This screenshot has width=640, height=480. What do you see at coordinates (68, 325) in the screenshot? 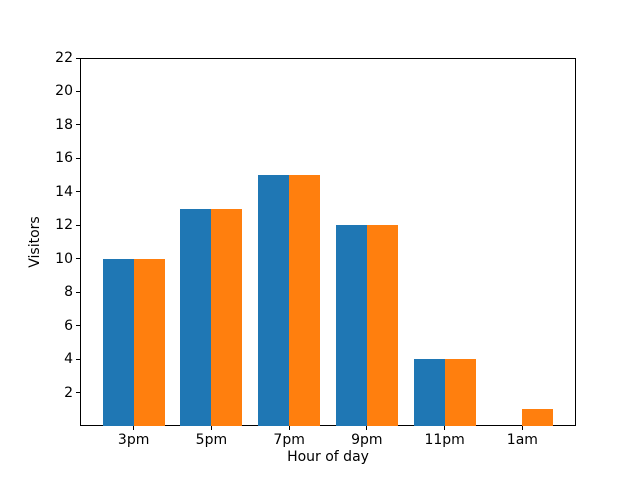
I see `y-tick-label: 6` at bounding box center [68, 325].